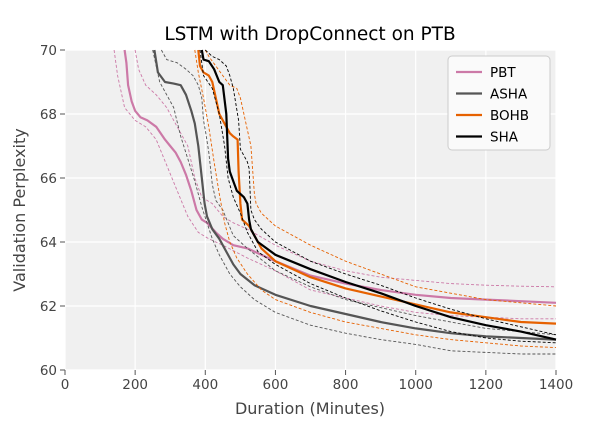 The image size is (606, 423). What do you see at coordinates (509, 116) in the screenshot?
I see `legend-label-bohb: BOHB` at bounding box center [509, 116].